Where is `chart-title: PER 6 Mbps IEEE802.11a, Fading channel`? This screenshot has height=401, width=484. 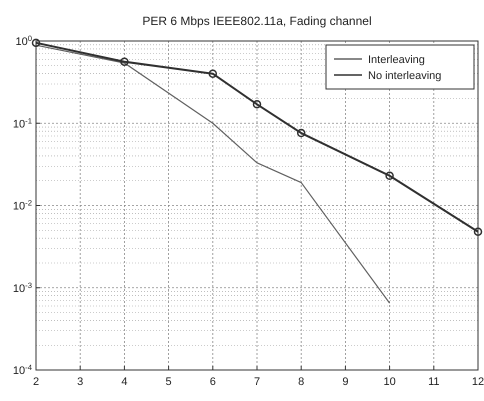
chart-title: PER 6 Mbps IEEE802.11a, Fading channel is located at coordinates (257, 21).